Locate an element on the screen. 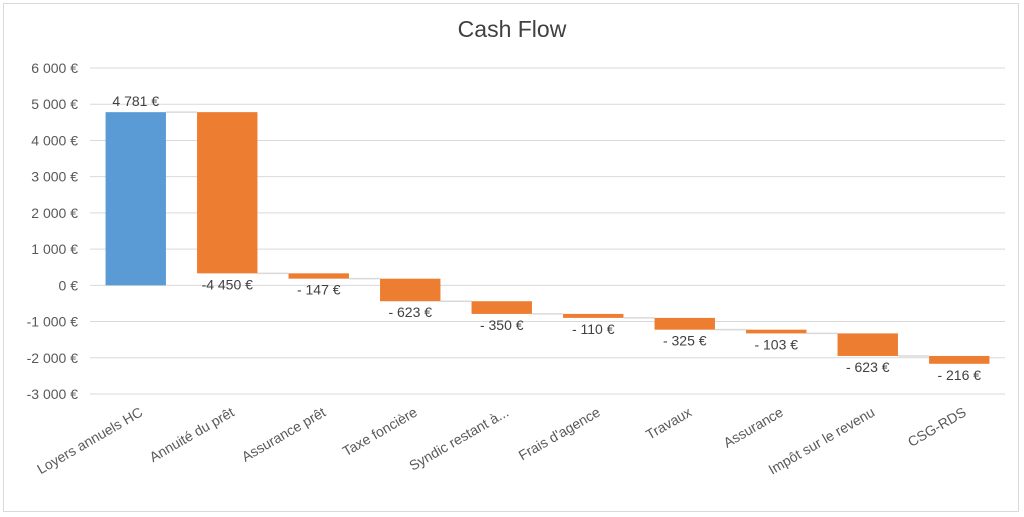  category-label: Taxe foncière is located at coordinates (380, 432).